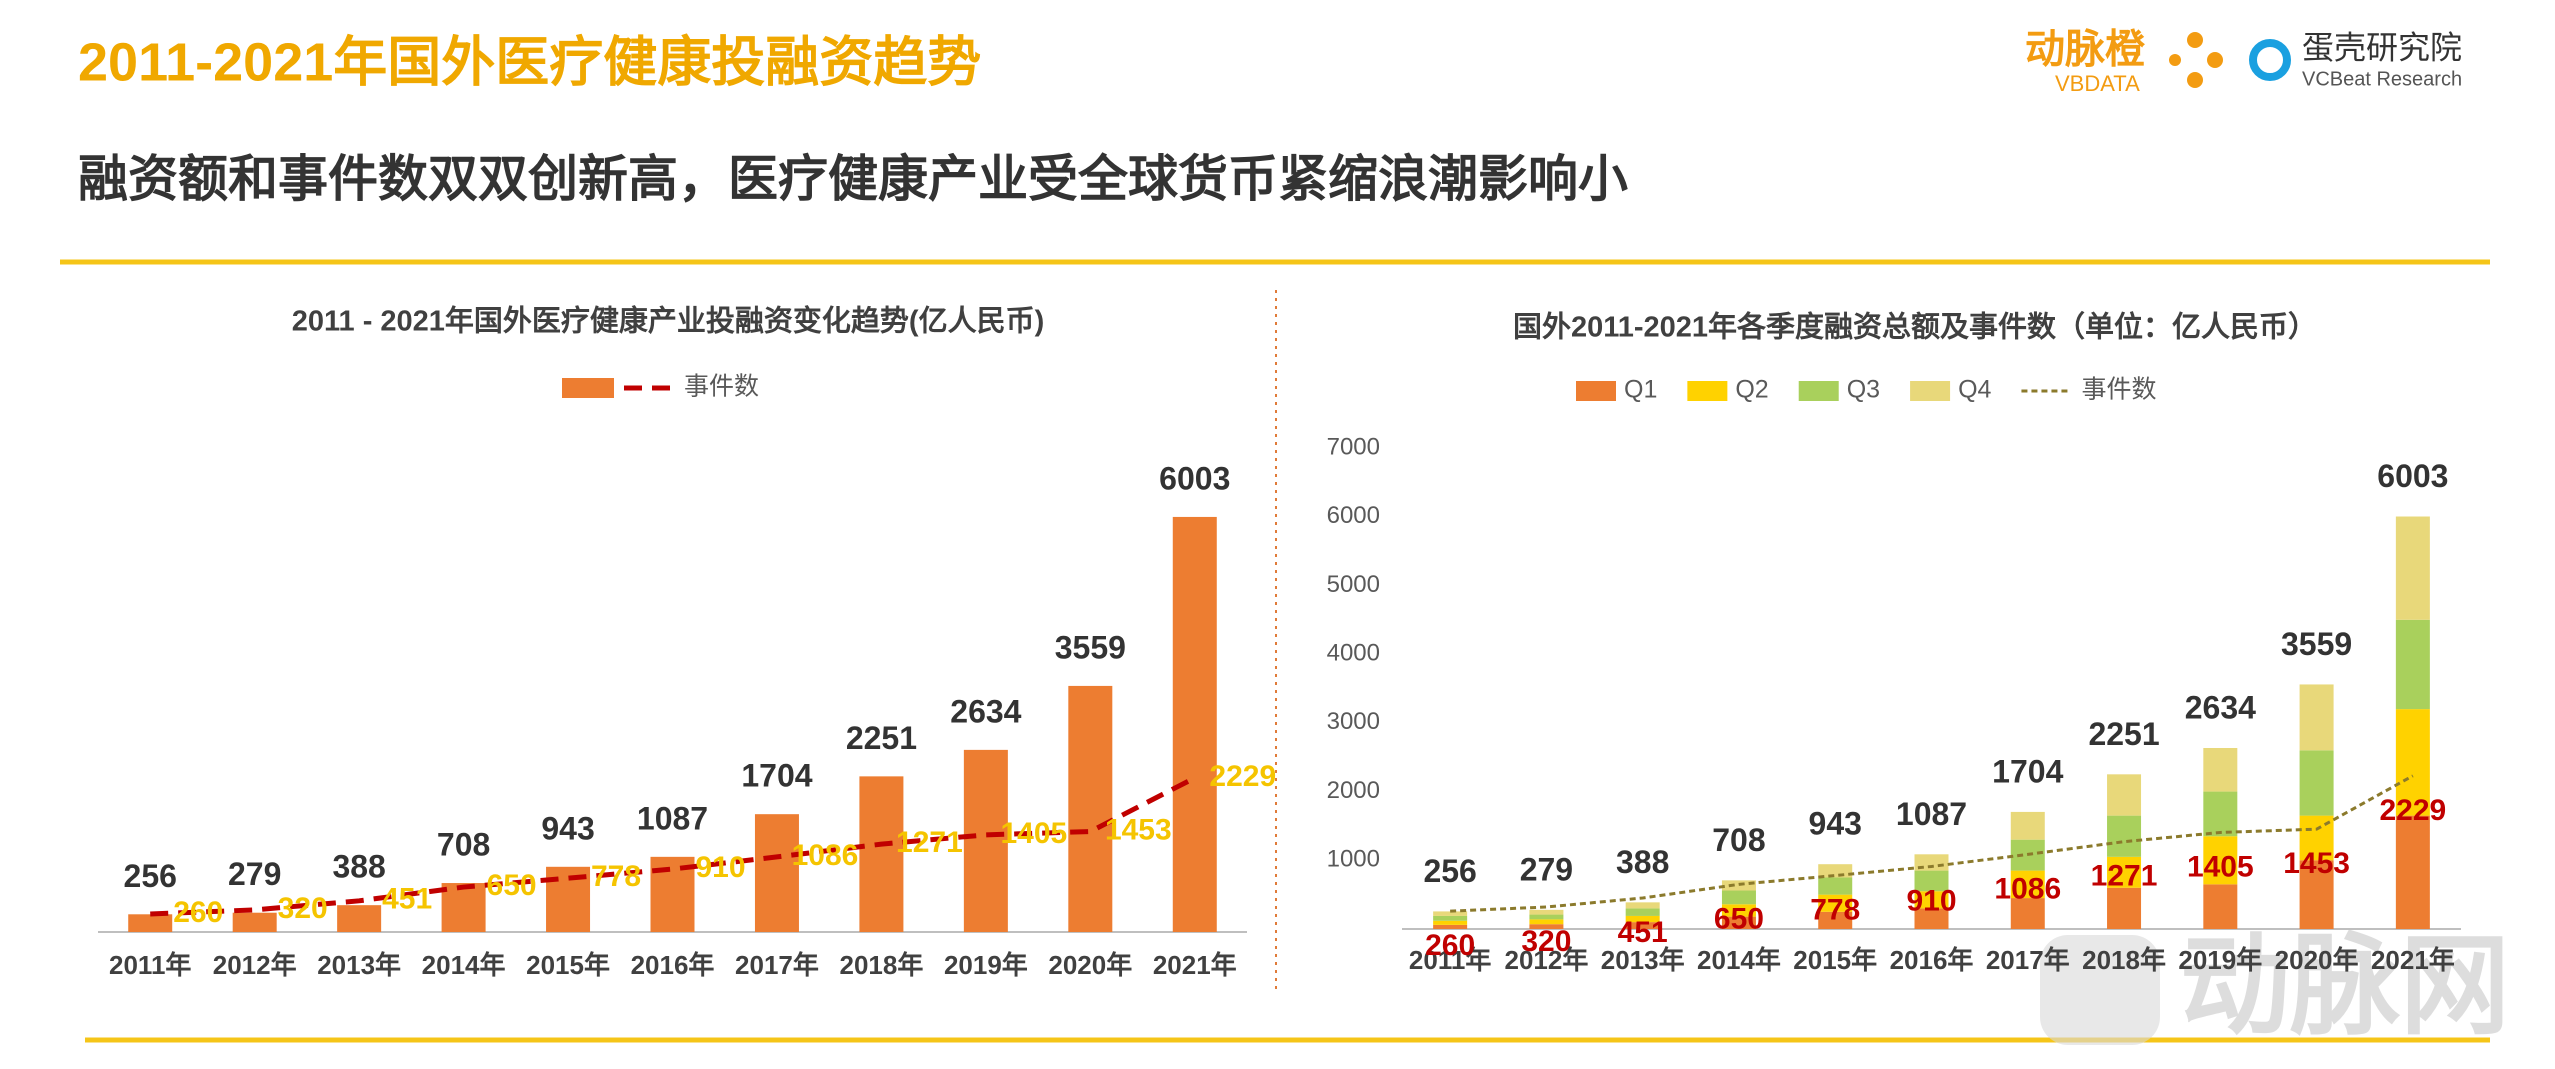 This screenshot has height=1069, width=2555. I want to click on line-label: 910, so click(1931, 900).